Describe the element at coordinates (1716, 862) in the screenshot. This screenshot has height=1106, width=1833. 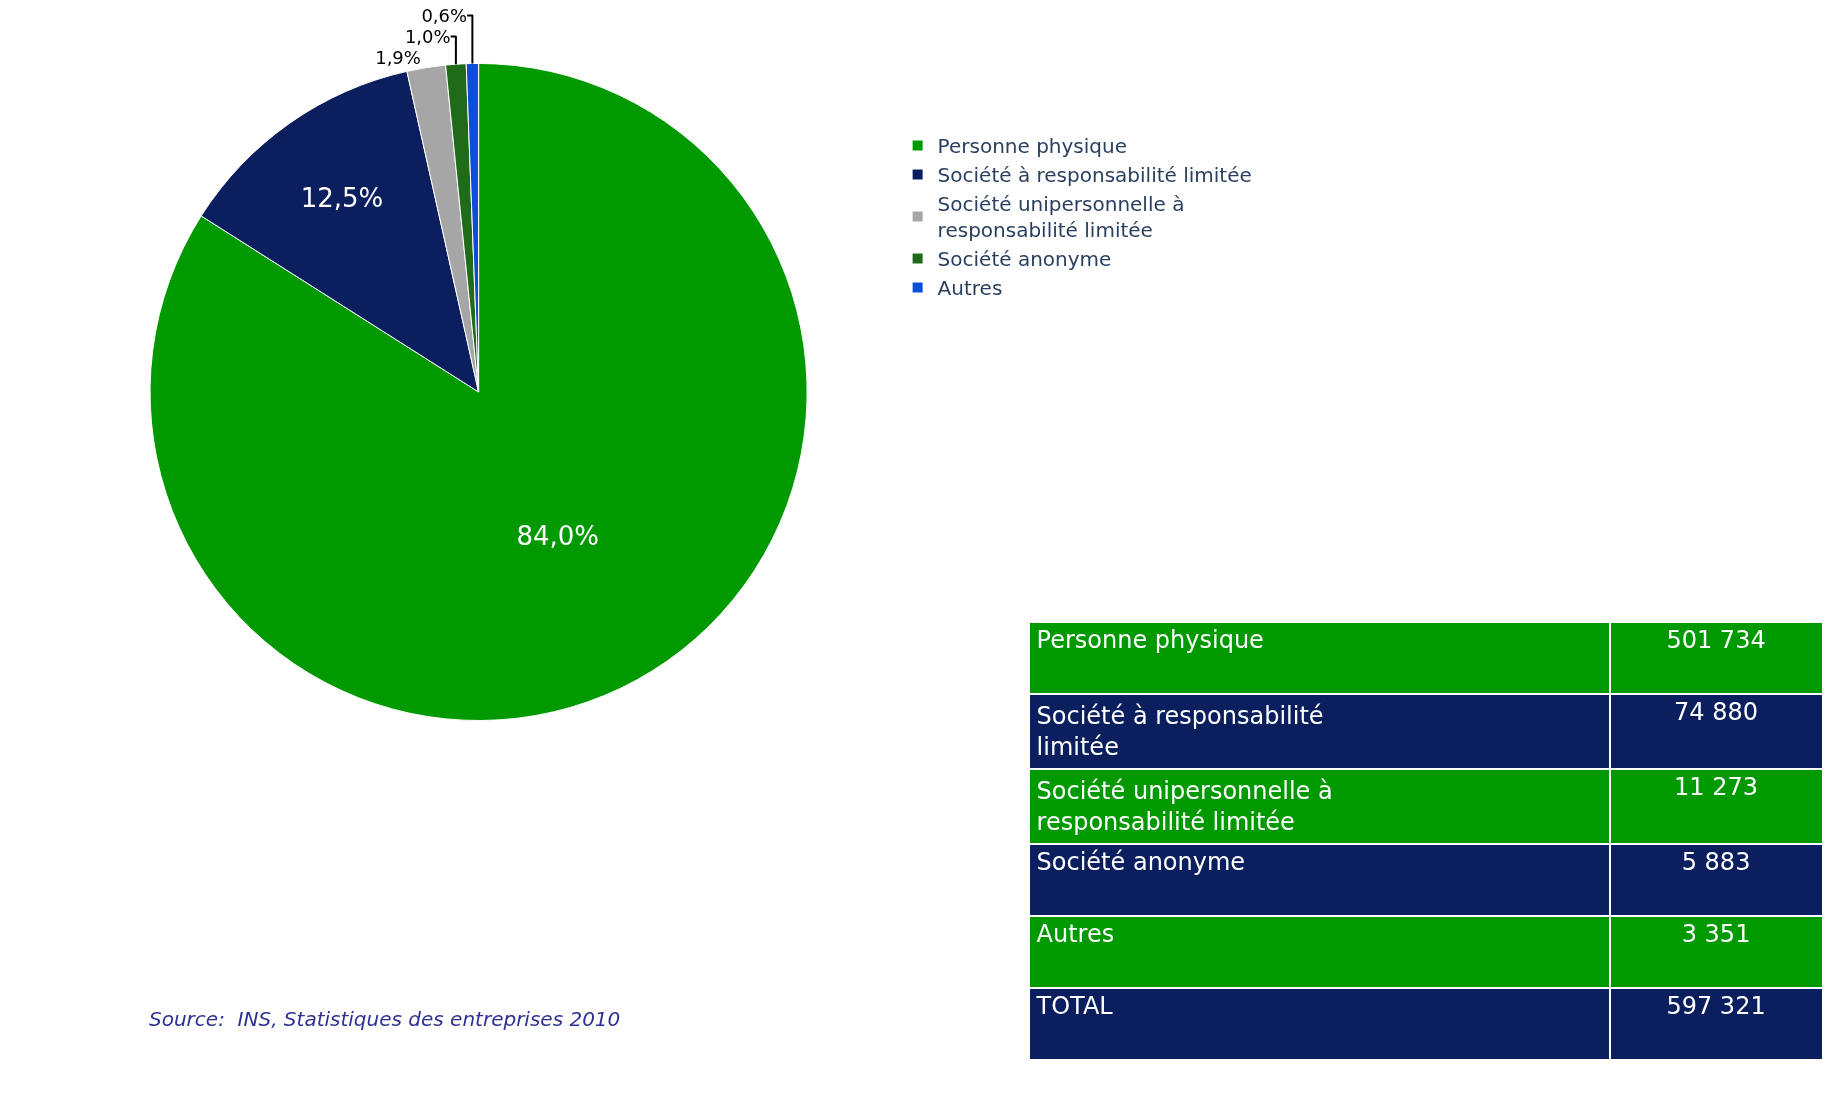
I see `data-label: 5 883` at that location.